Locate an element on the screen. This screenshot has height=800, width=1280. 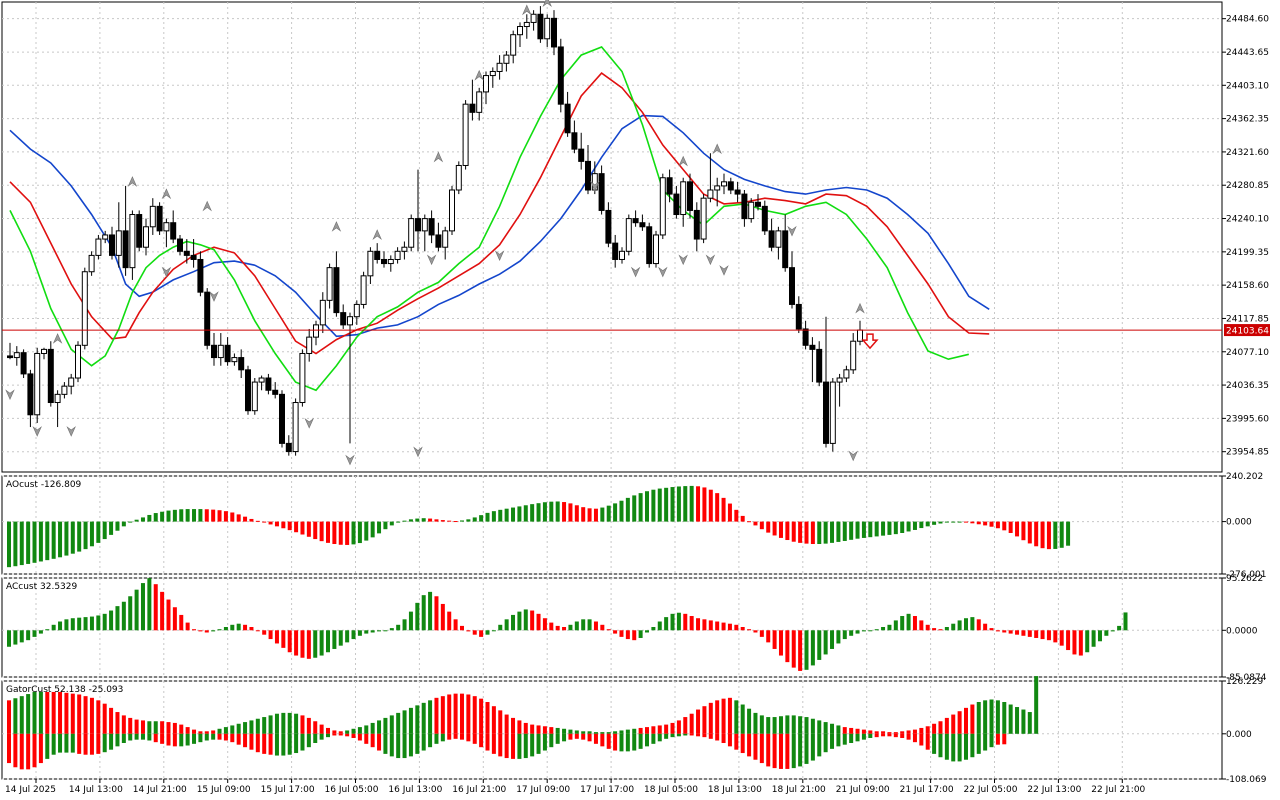
ao-panel: 240.202 0.000 -276.001 AOcust -126.809 is located at coordinates (633, 526).